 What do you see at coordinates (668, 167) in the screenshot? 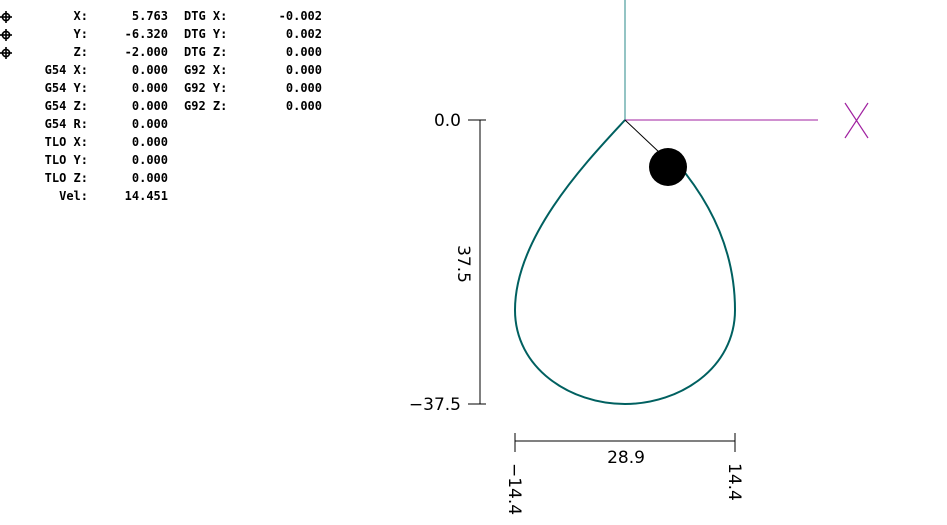
I see `tool-marker-icon` at bounding box center [668, 167].